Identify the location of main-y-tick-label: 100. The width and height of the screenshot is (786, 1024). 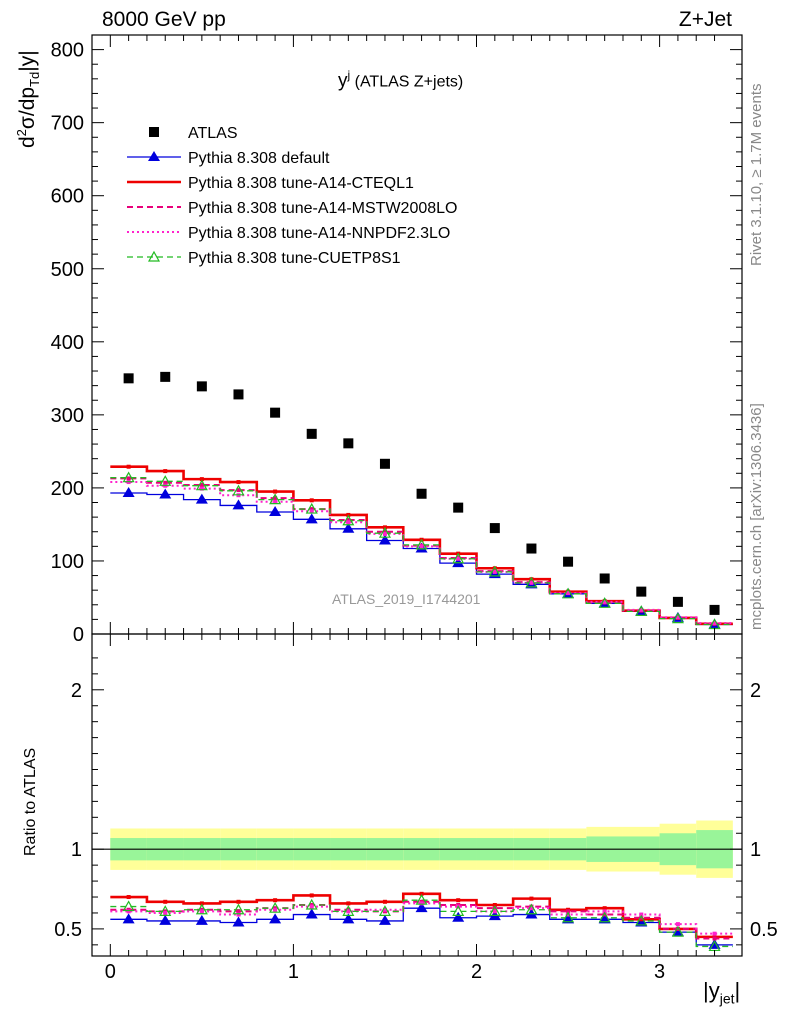
(67, 562).